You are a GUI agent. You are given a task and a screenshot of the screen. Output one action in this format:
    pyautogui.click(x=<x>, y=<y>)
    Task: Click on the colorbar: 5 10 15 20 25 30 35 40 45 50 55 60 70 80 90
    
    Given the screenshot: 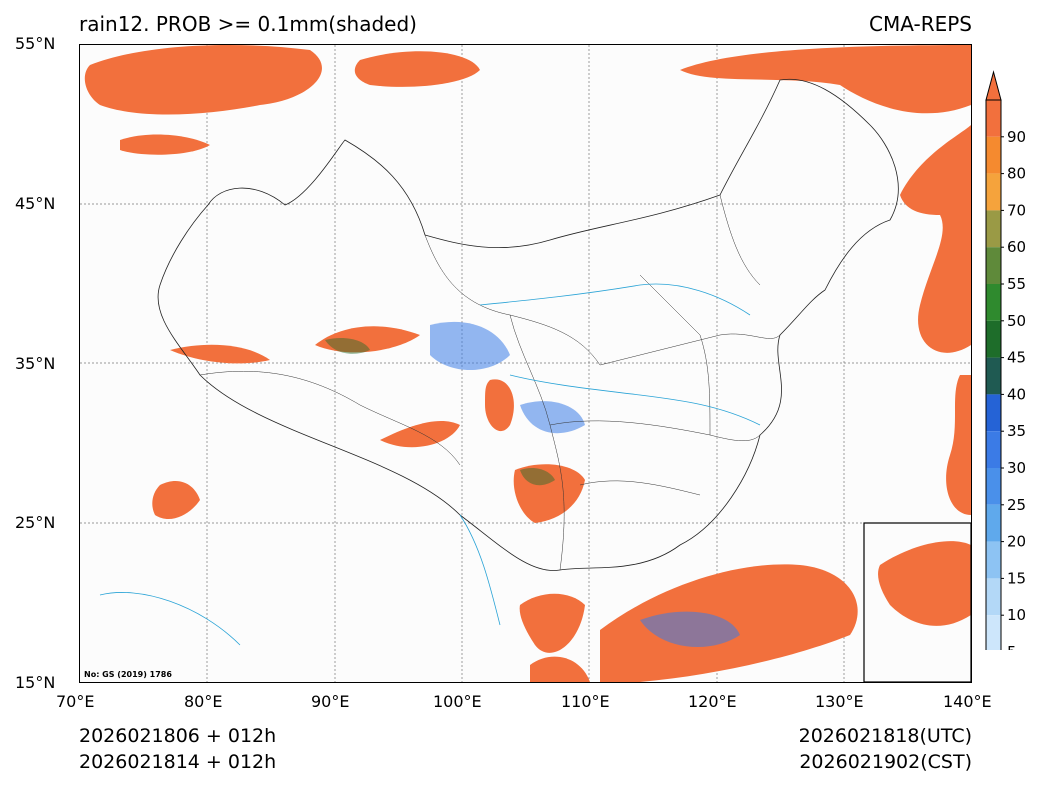 What is the action you would take?
    pyautogui.click(x=1005, y=360)
    